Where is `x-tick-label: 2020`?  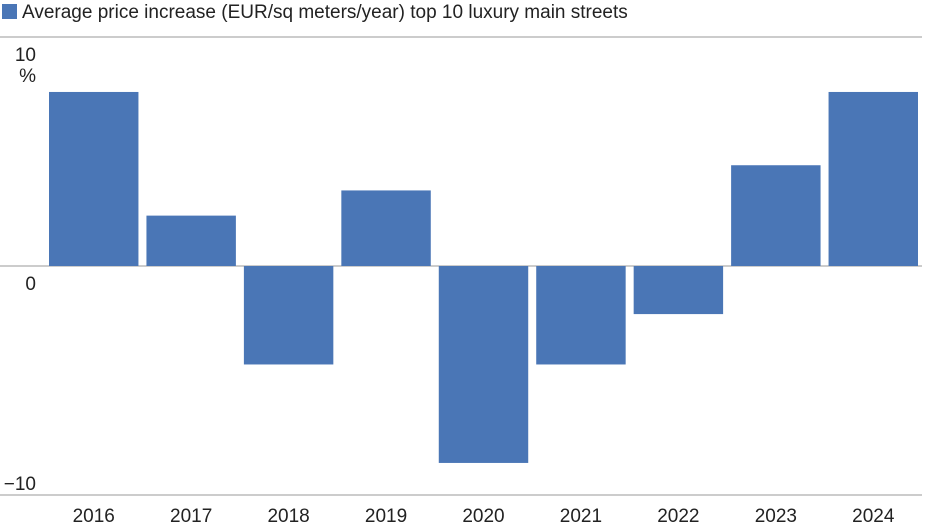
x-tick-label: 2020 is located at coordinates (483, 516).